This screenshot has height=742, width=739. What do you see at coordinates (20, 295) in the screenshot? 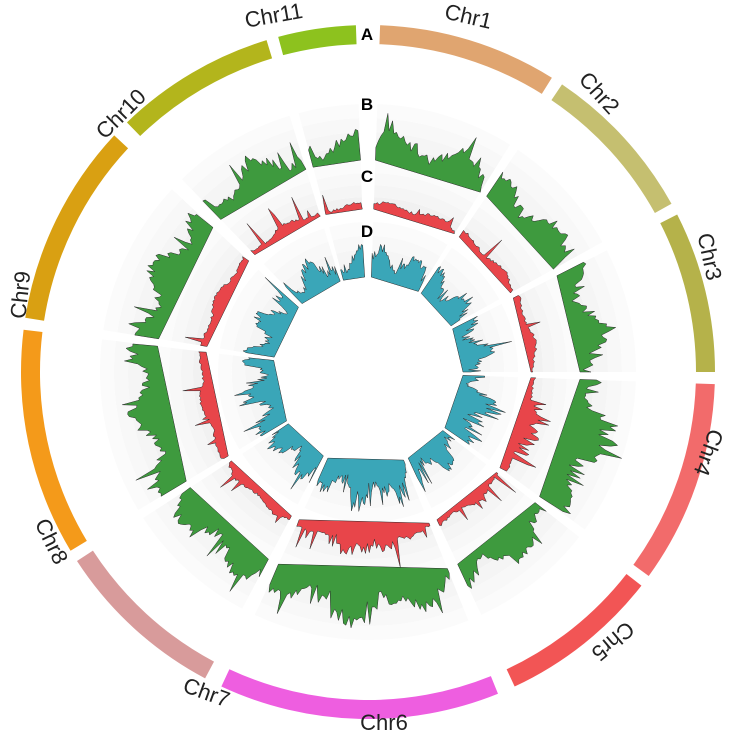
I see `chromosome-label-chr9: Chr9` at bounding box center [20, 295].